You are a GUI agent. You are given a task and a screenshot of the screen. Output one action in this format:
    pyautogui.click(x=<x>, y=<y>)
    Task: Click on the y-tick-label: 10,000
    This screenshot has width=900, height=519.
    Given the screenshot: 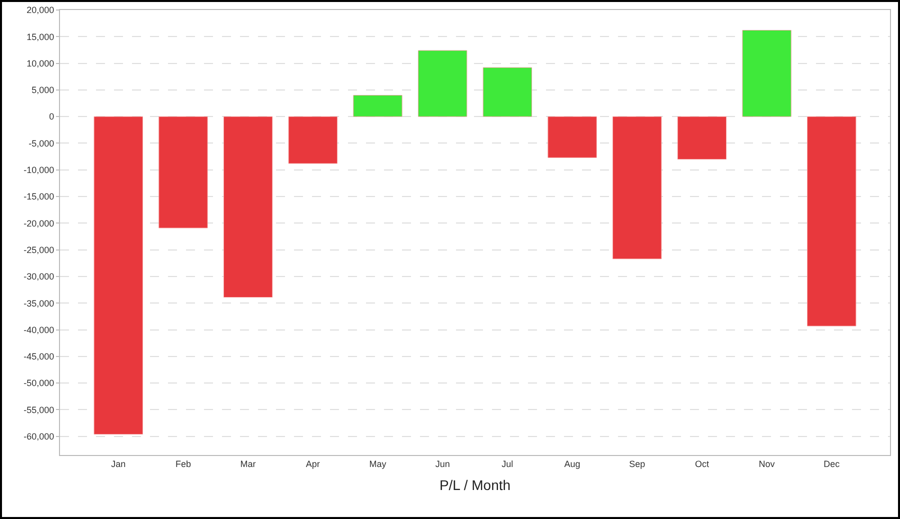 What is the action you would take?
    pyautogui.click(x=40, y=63)
    